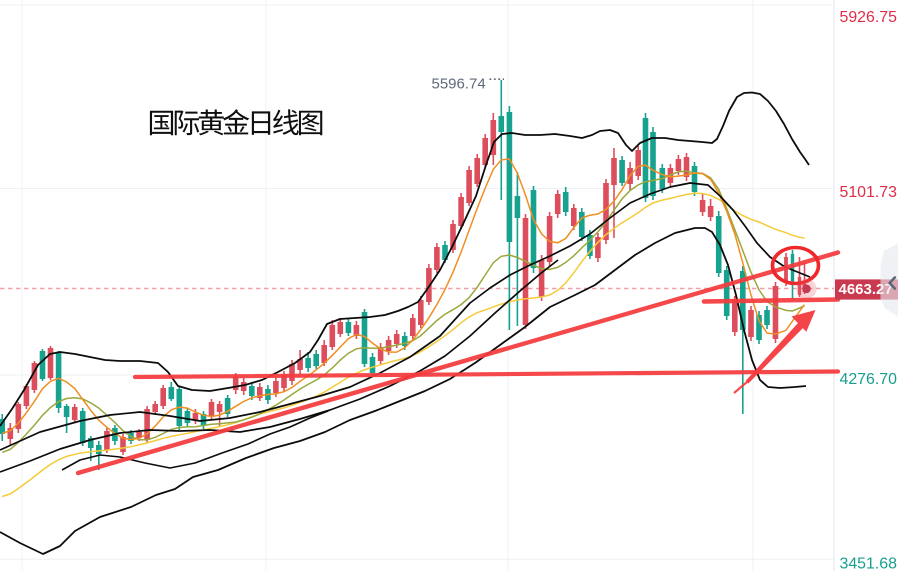 This screenshot has height=571, width=898. What do you see at coordinates (459, 84) in the screenshot?
I see `svg-text: 5596.74` at bounding box center [459, 84].